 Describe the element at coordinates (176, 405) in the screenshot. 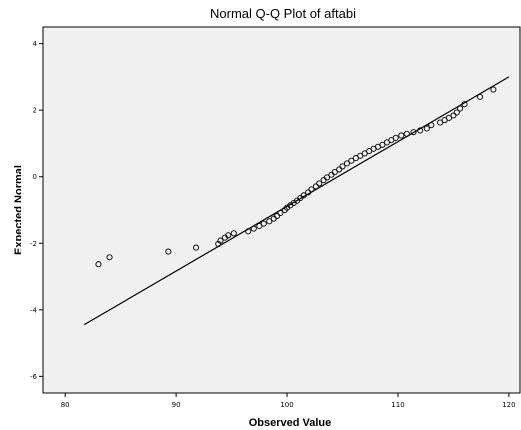

I see `x-tick-label: 90` at that location.